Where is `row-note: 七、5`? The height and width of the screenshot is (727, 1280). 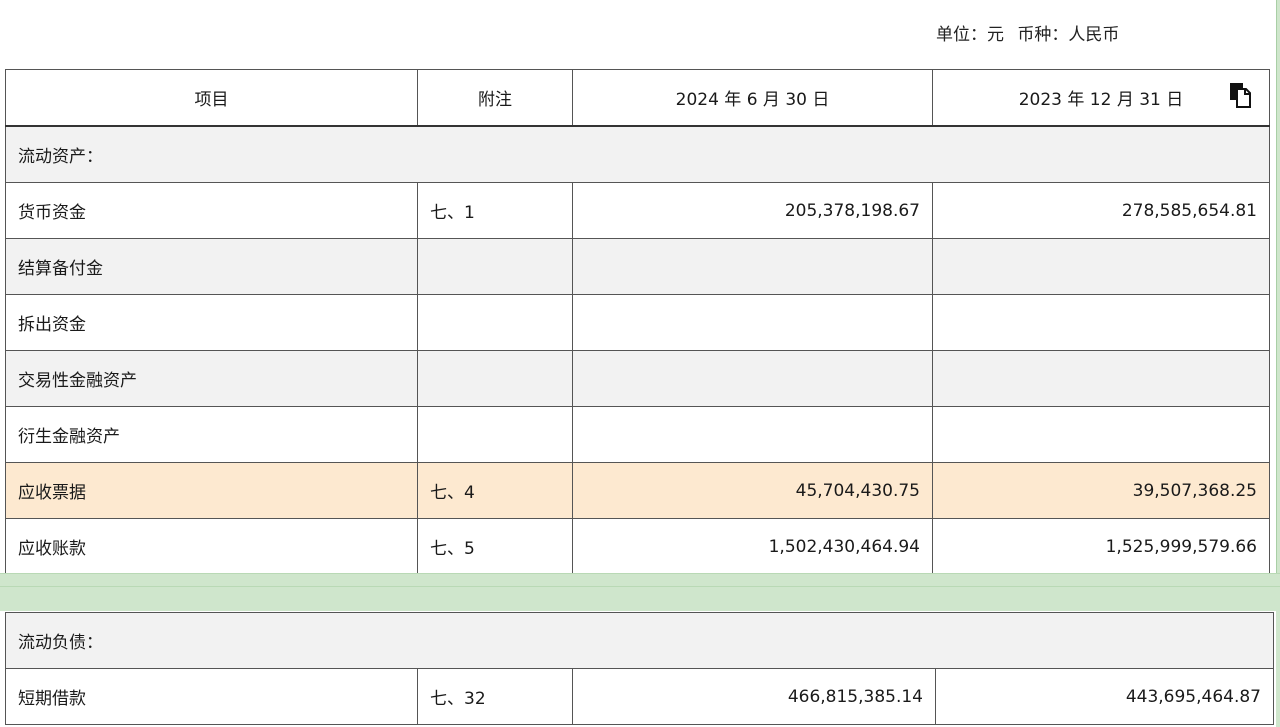
row-note: 七、5 is located at coordinates (495, 546).